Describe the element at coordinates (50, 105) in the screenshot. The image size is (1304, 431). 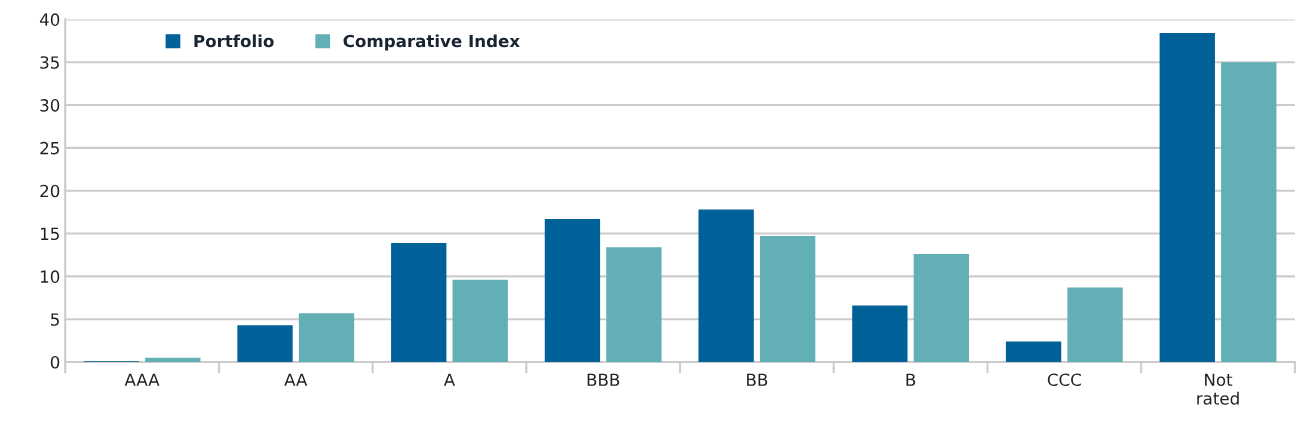
I see `y-tick-label: 30` at that location.